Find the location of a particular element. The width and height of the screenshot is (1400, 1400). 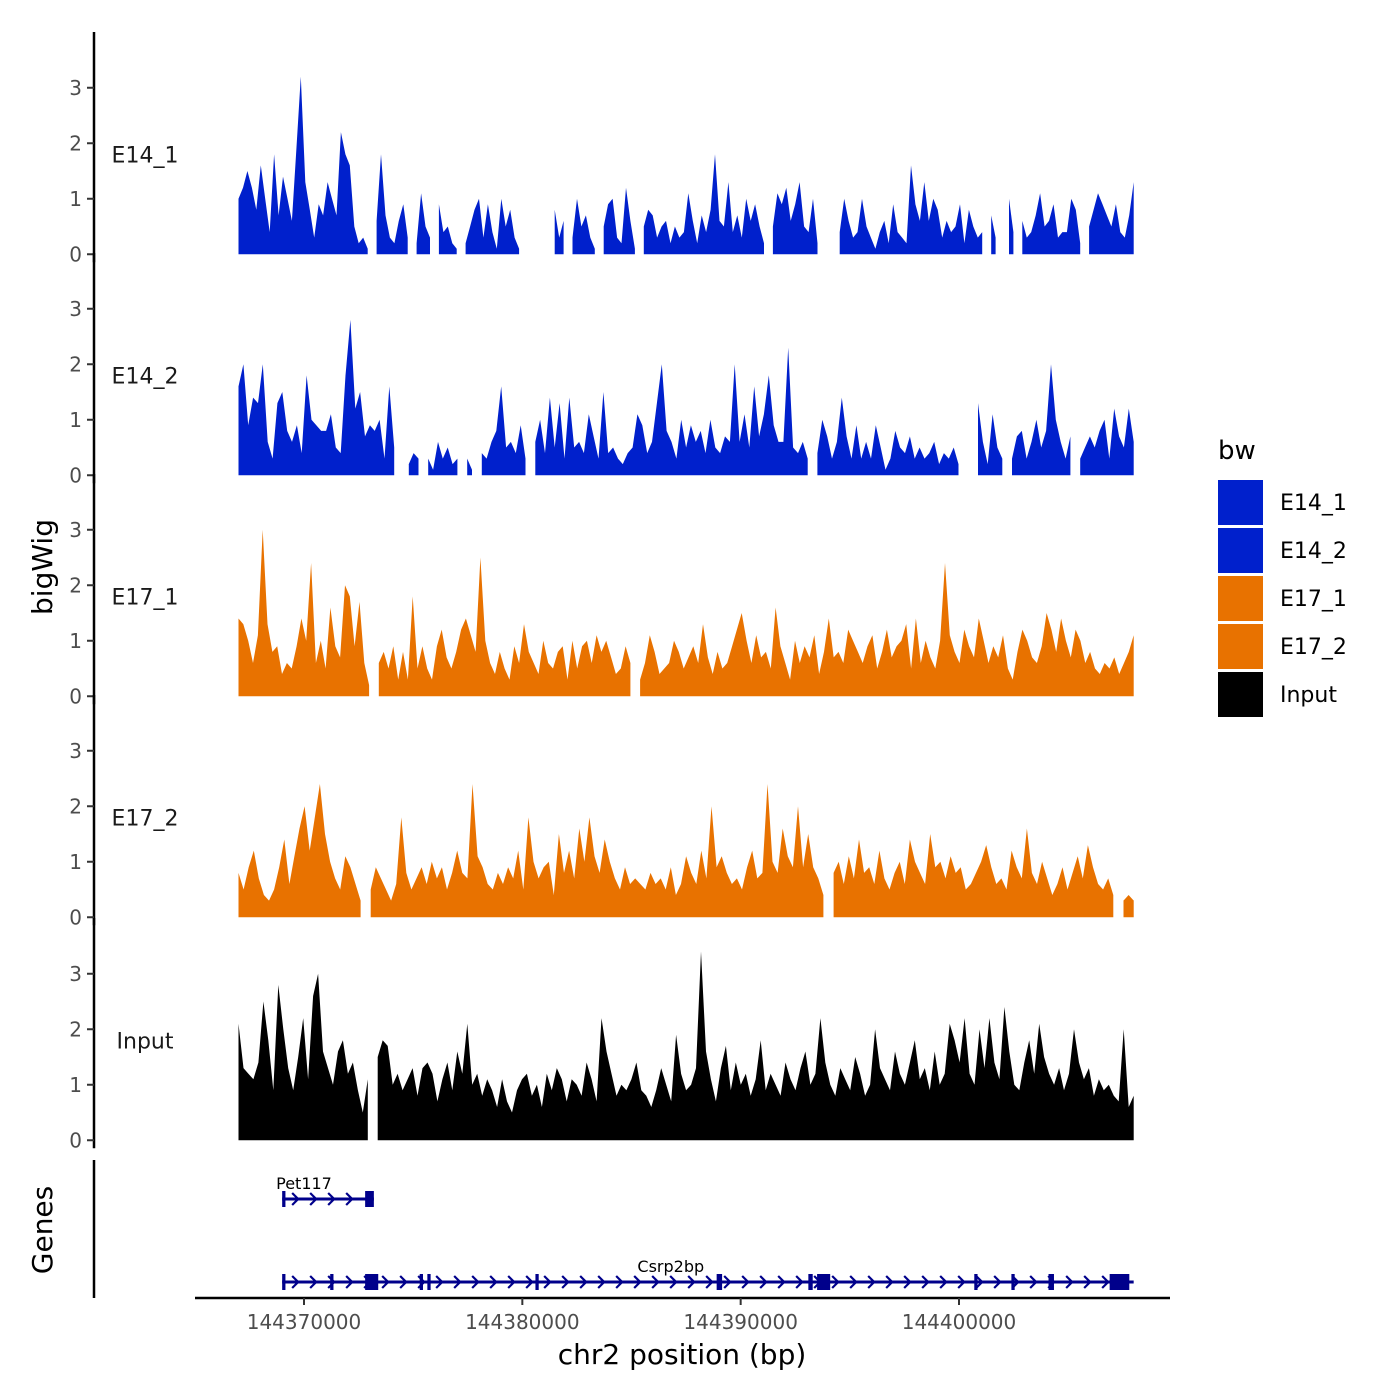

legend-label-e17_2: E17_2 is located at coordinates (1313, 647).